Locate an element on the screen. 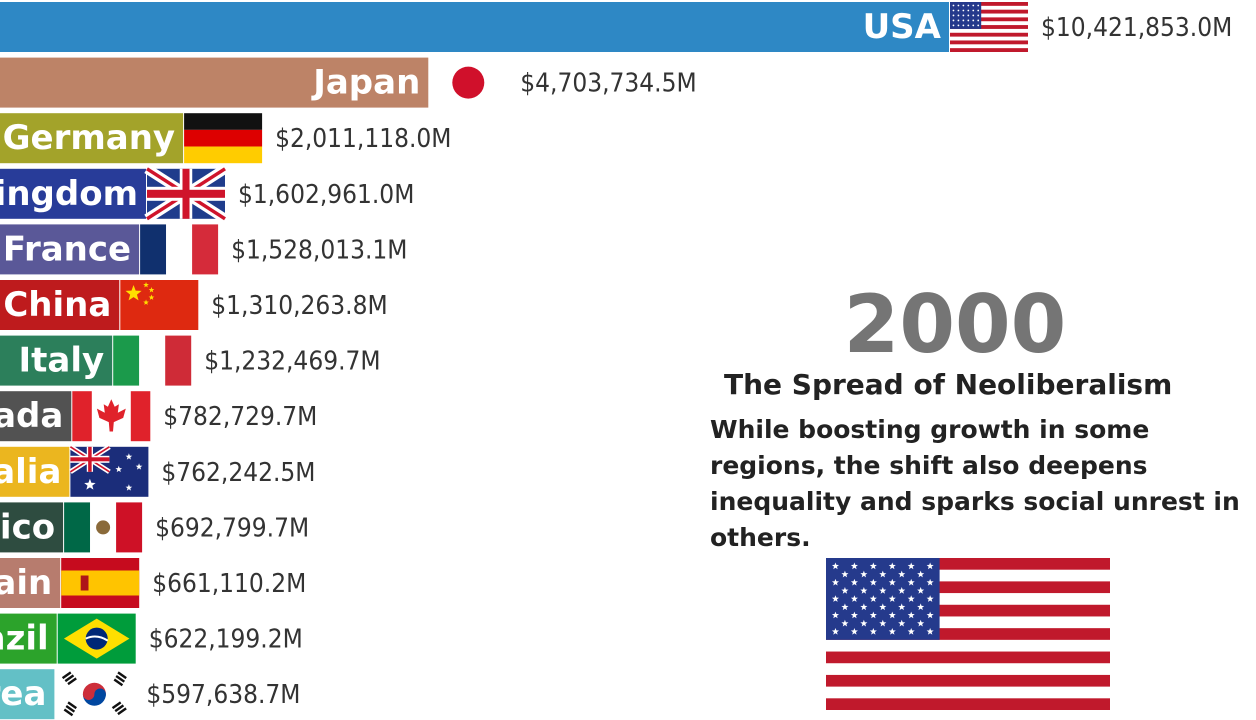 The height and width of the screenshot is (720, 1256). value-label: $661,110.2M is located at coordinates (229, 584).